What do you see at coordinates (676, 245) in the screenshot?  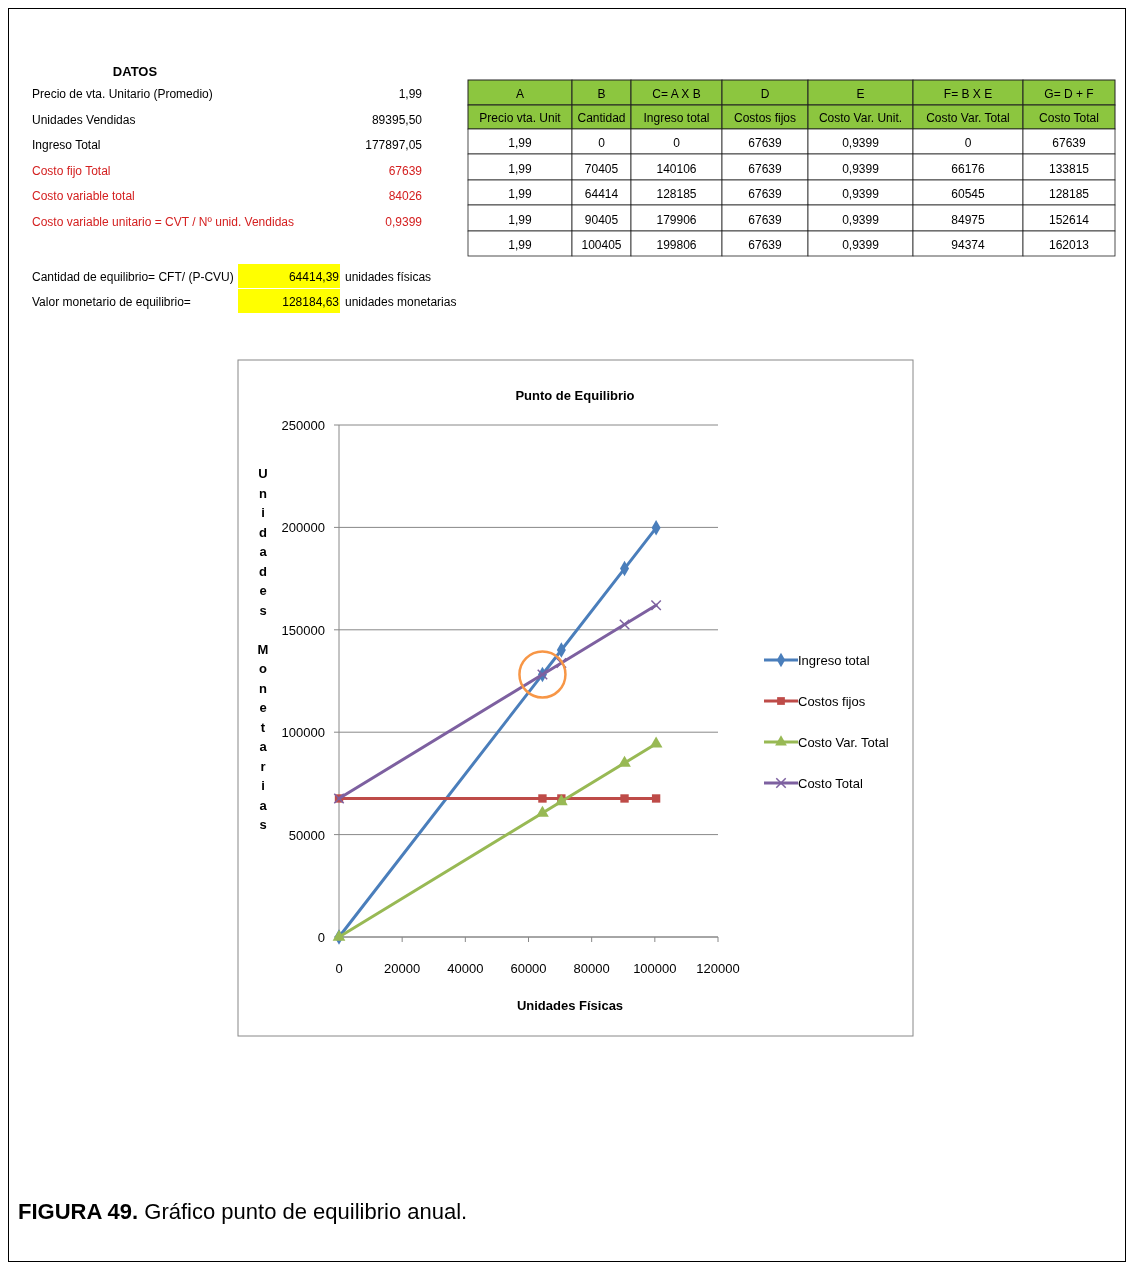 I see `text: 199806` at bounding box center [676, 245].